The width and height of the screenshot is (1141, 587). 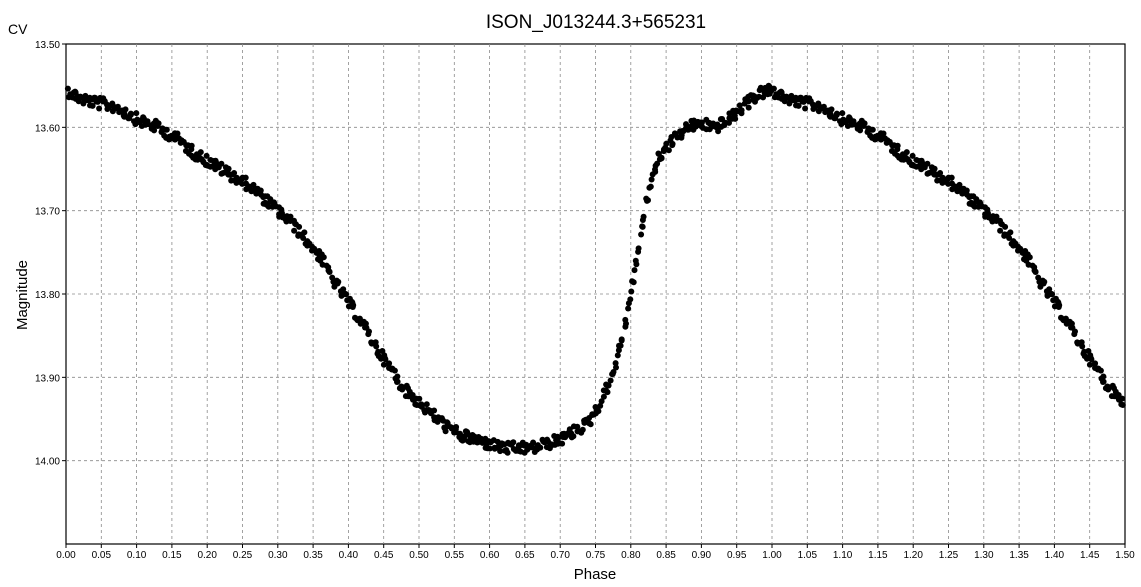 What do you see at coordinates (419, 555) in the screenshot?
I see `x-tick-label: 0.50` at bounding box center [419, 555].